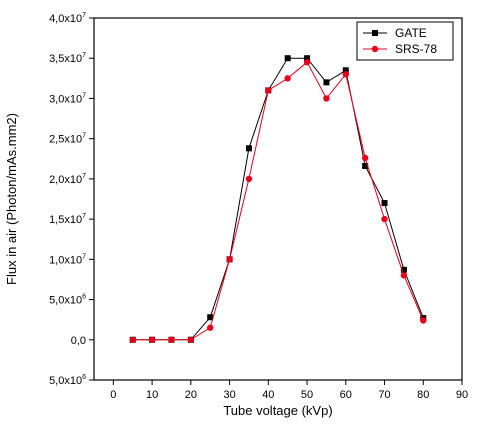 The width and height of the screenshot is (501, 429). What do you see at coordinates (191, 395) in the screenshot?
I see `x-tick-label: 20` at bounding box center [191, 395].